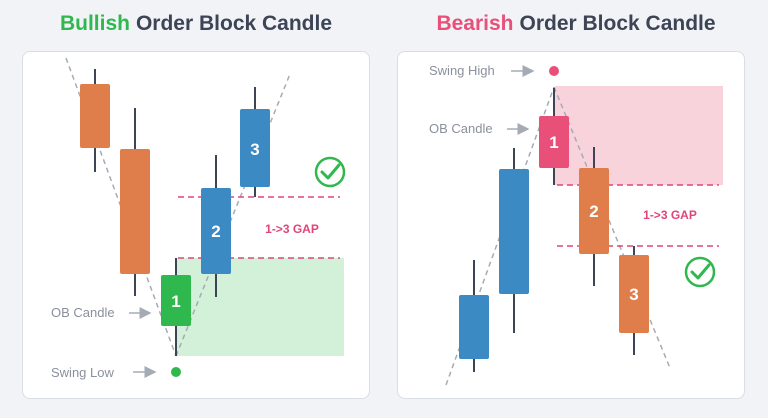 This screenshot has width=768, height=418. Describe the element at coordinates (176, 372) in the screenshot. I see `bullish-swing-low-dot` at that location.